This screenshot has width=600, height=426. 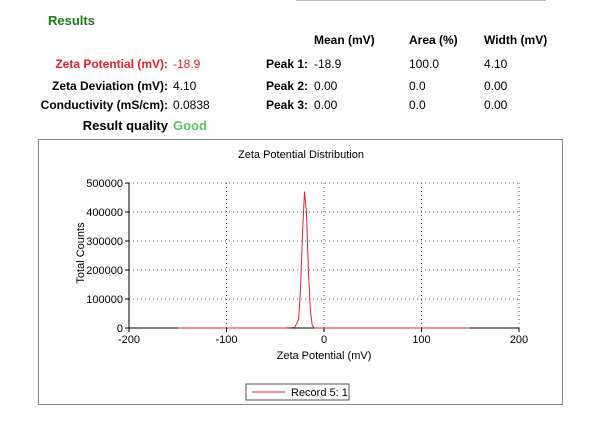 What do you see at coordinates (287, 105) in the screenshot?
I see `peak-3-label: Peak 3:` at bounding box center [287, 105].